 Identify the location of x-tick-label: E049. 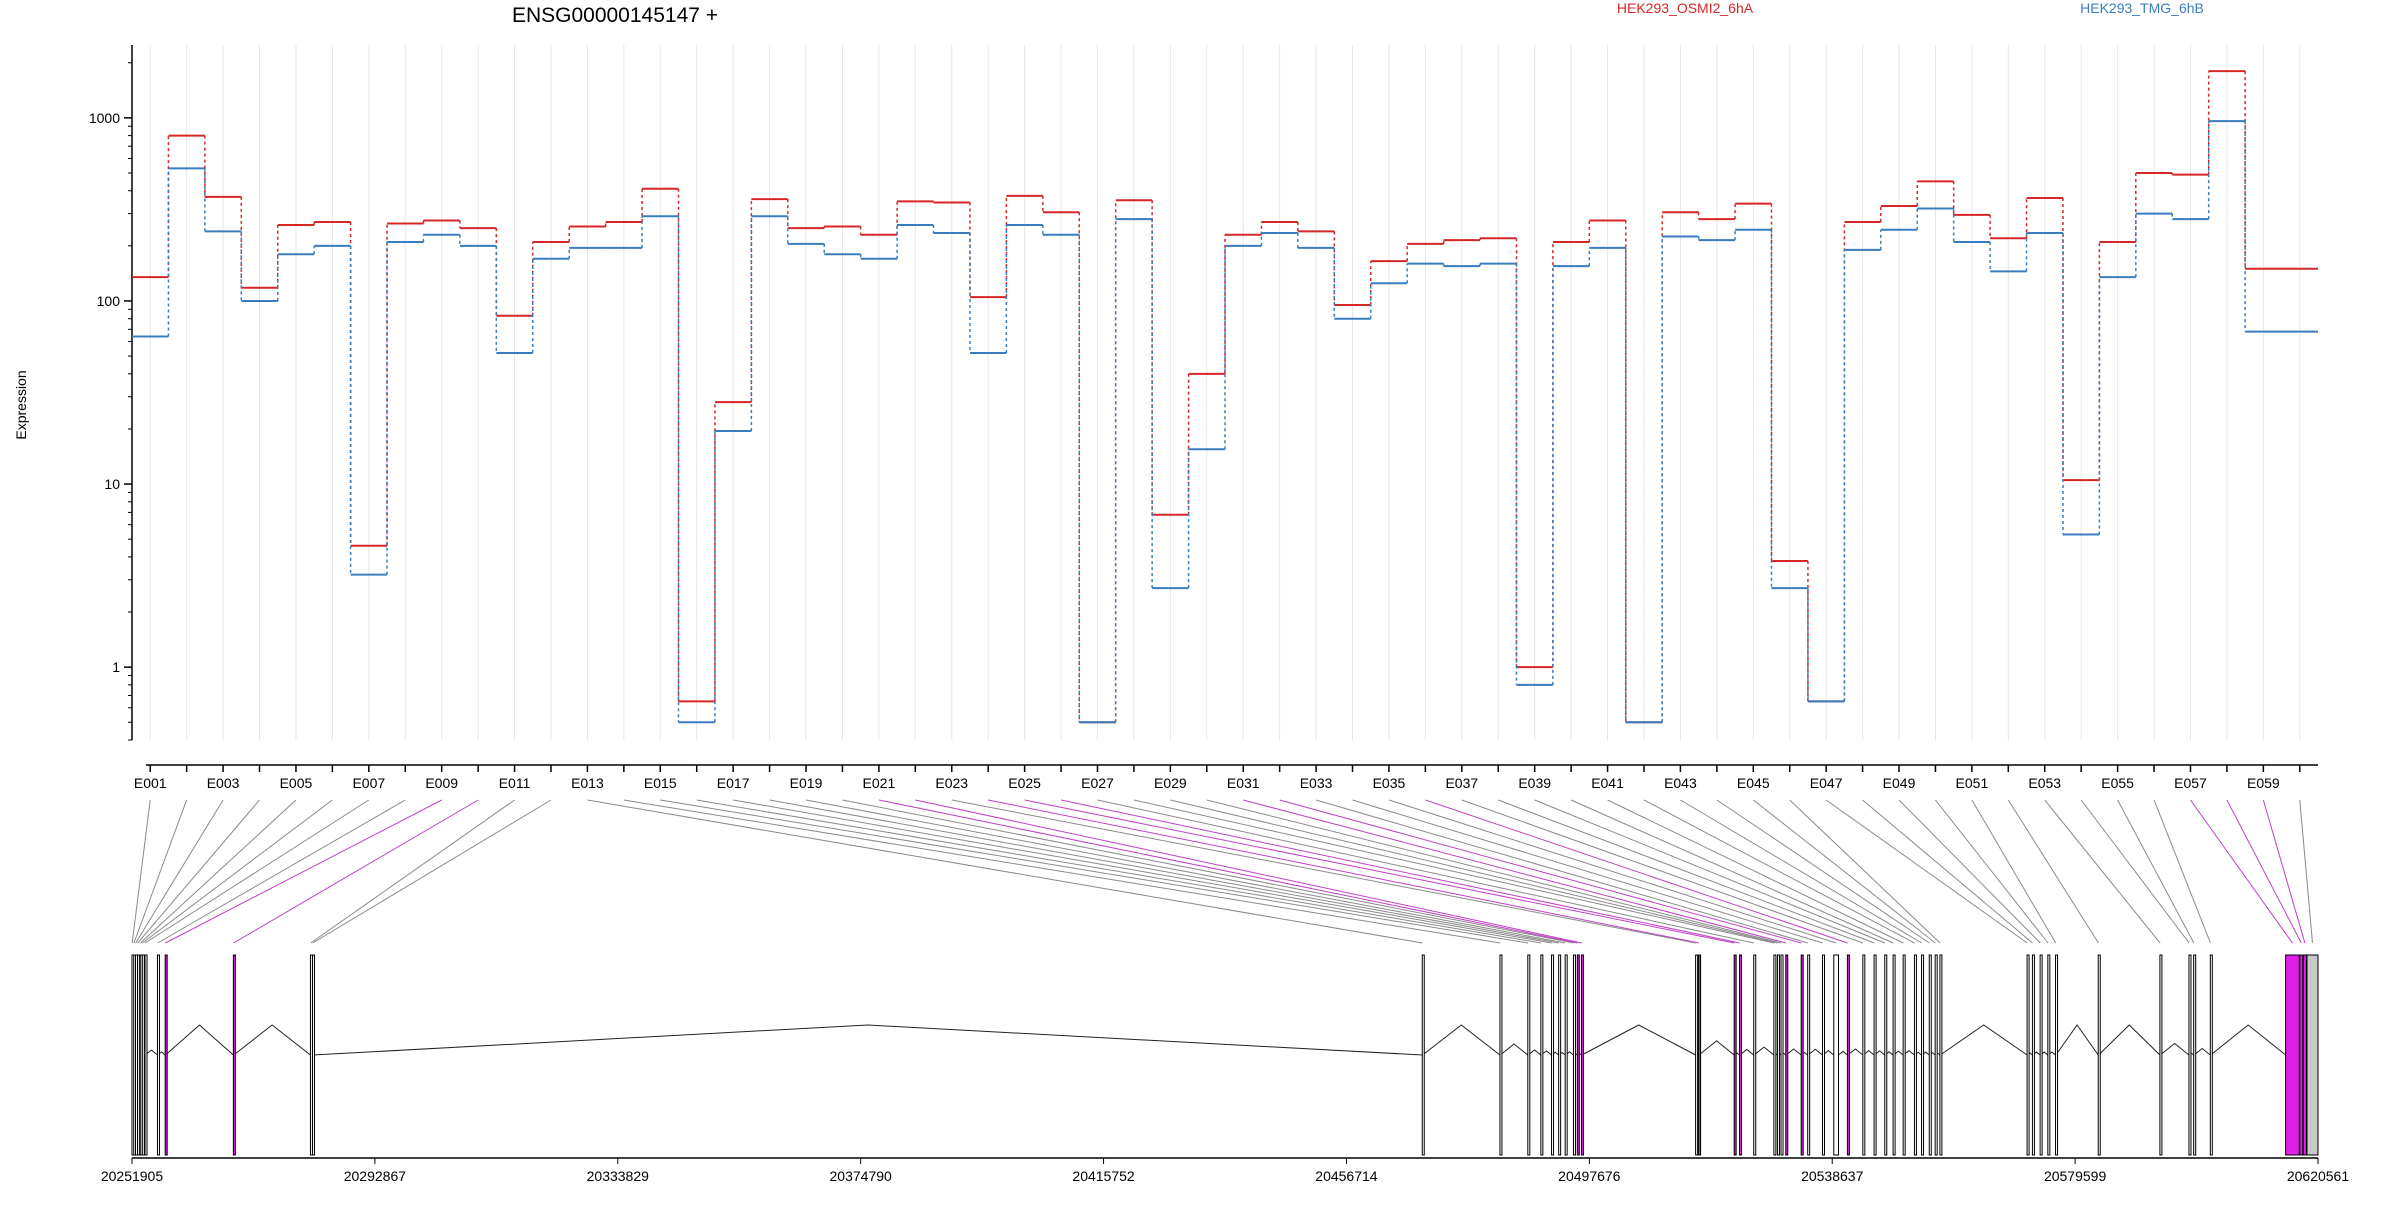
(1899, 783).